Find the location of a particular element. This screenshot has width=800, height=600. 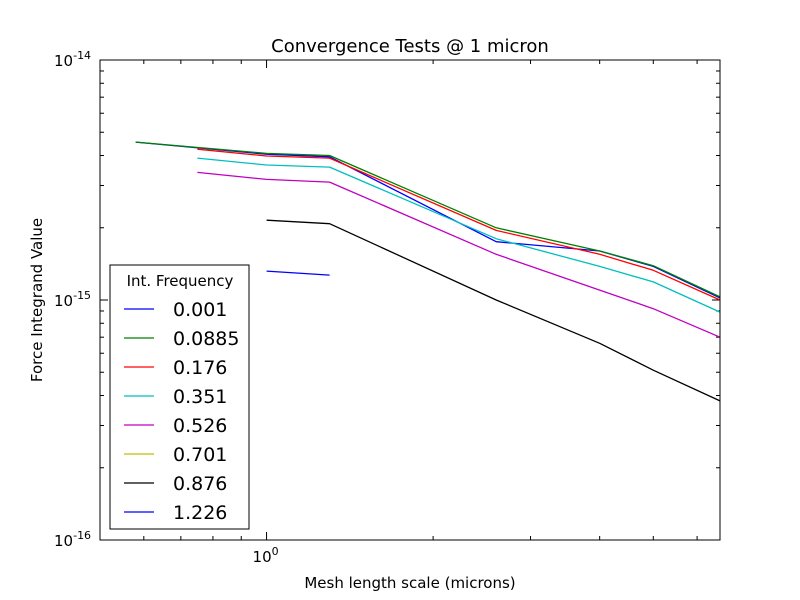

legend-label: 0.351 is located at coordinates (200, 397).